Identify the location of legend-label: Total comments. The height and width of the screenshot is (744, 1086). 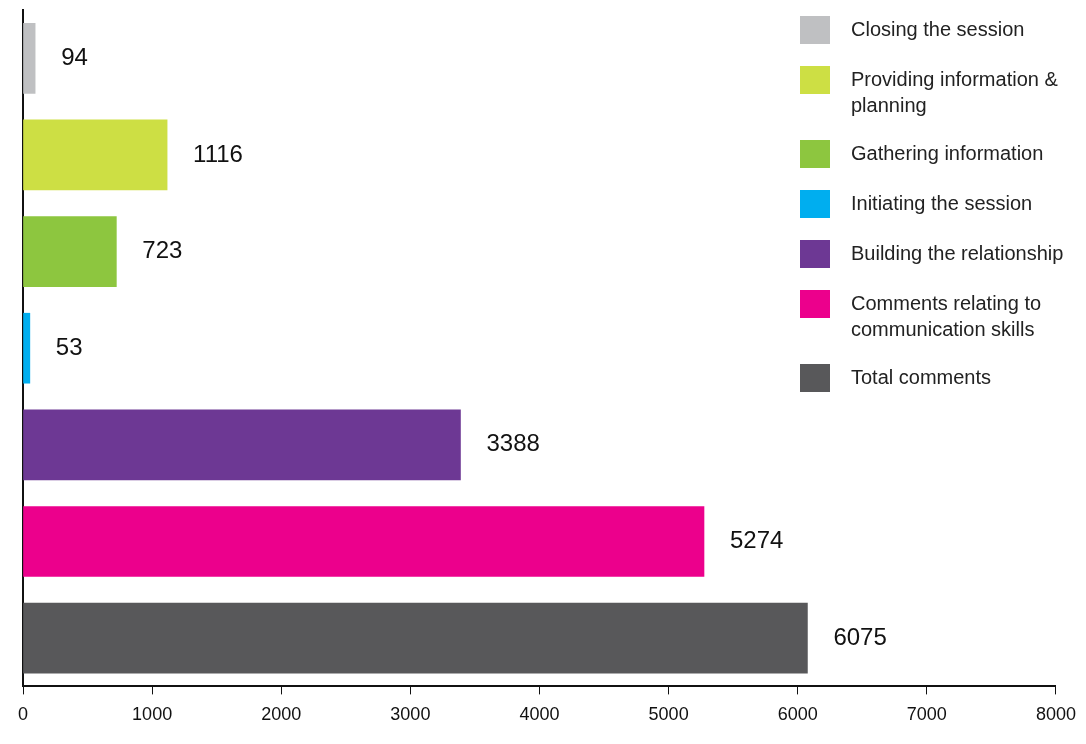
(921, 377).